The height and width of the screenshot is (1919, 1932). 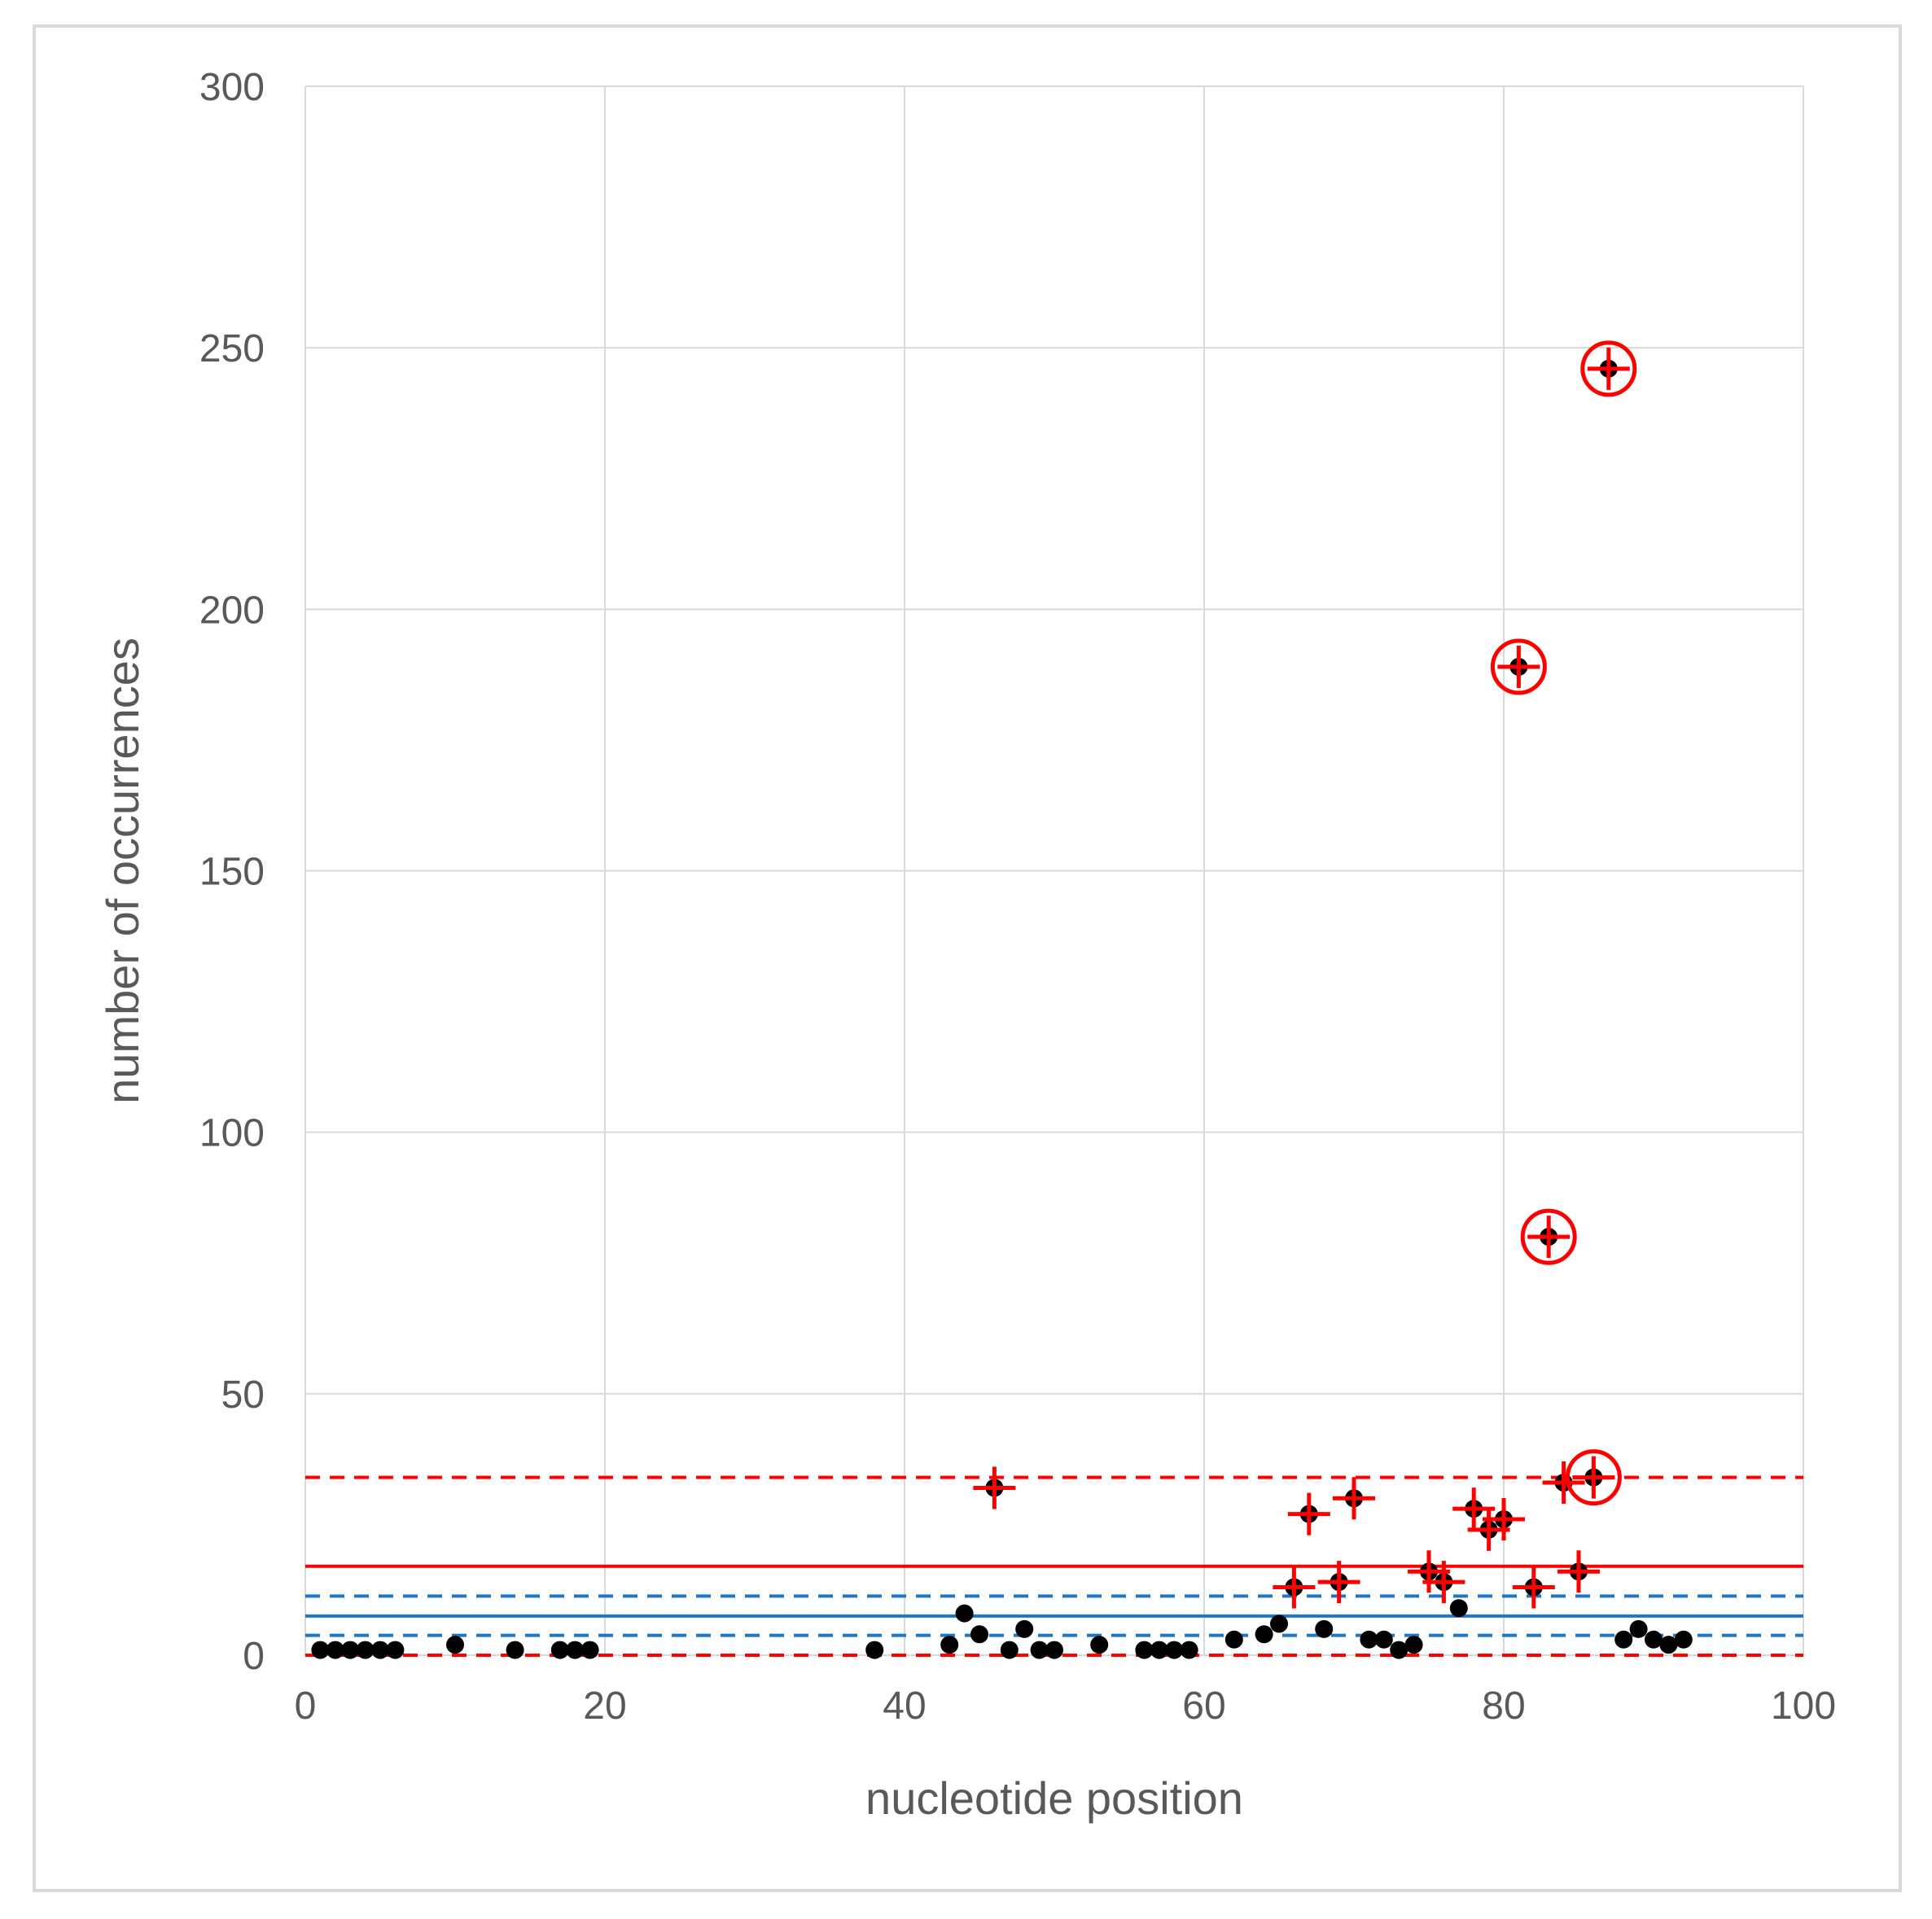 What do you see at coordinates (243, 1395) in the screenshot?
I see `y-tick-label: 50` at bounding box center [243, 1395].